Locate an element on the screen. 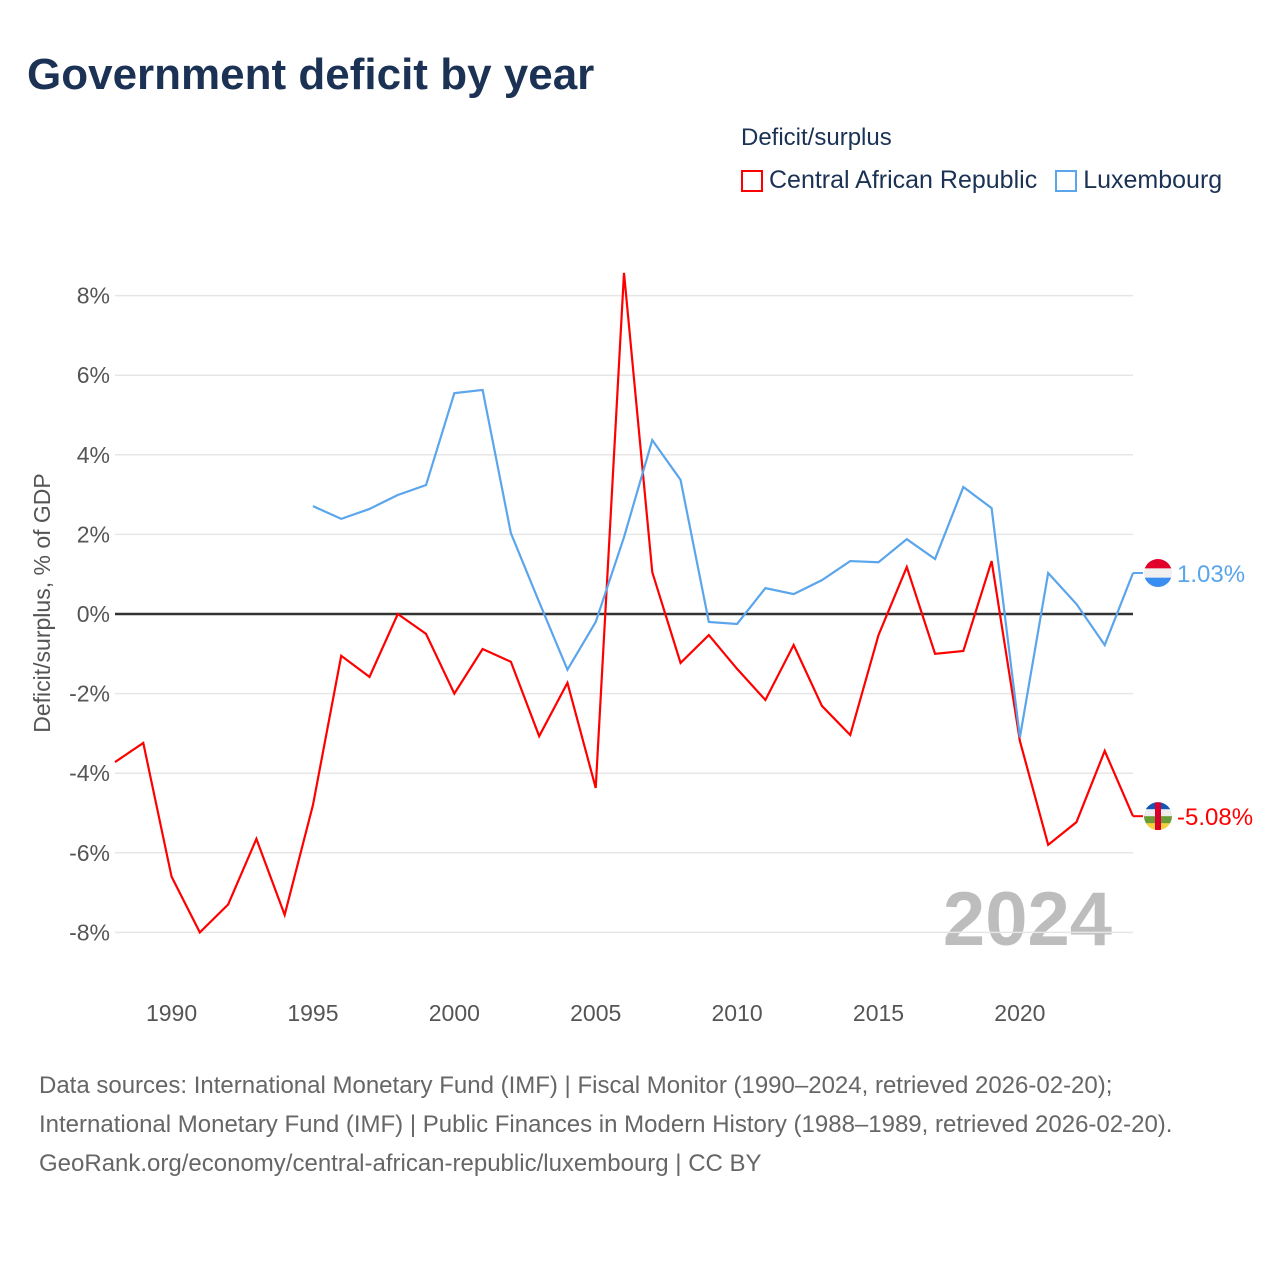  legend-swatch-car is located at coordinates (752, 180).